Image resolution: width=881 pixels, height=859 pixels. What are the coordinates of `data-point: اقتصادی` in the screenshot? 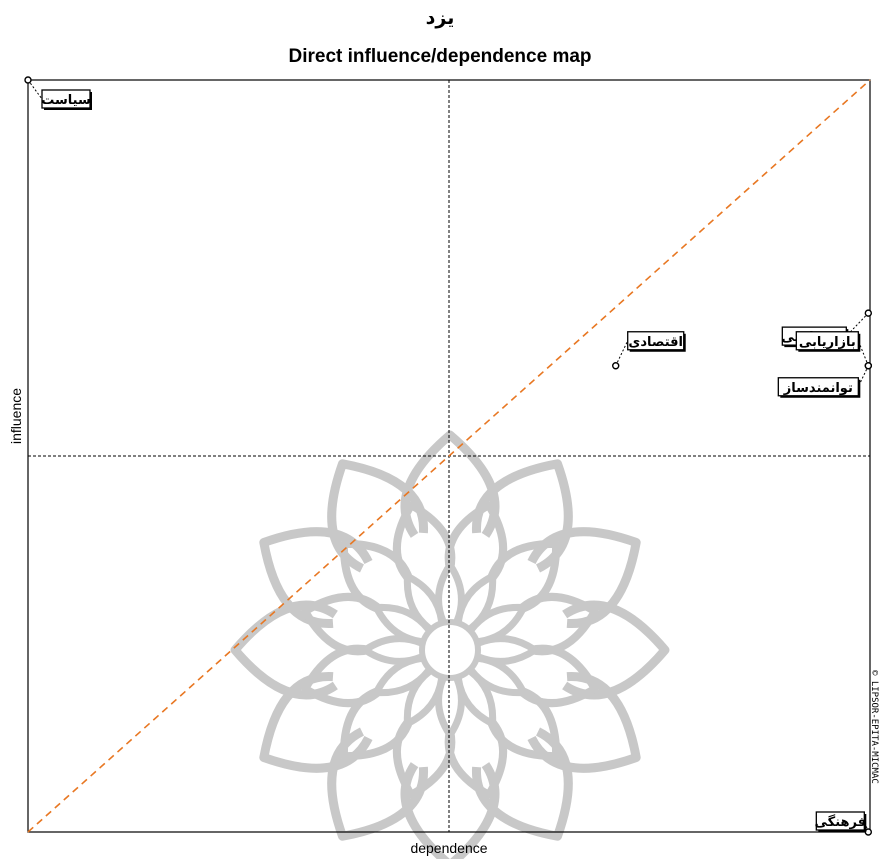 It's located at (649, 350).